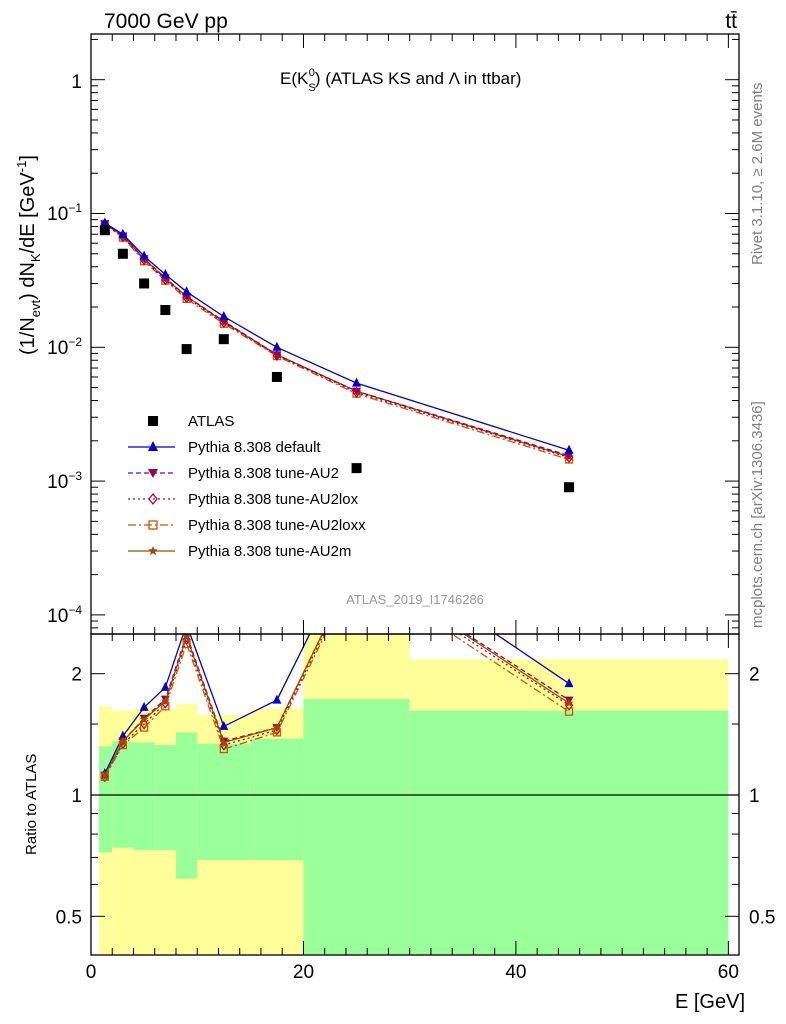 This screenshot has width=786, height=1024. What do you see at coordinates (28, 255) in the screenshot?
I see `main-y-label: (1/Nevt) dNK/dE [GeV-1]` at bounding box center [28, 255].